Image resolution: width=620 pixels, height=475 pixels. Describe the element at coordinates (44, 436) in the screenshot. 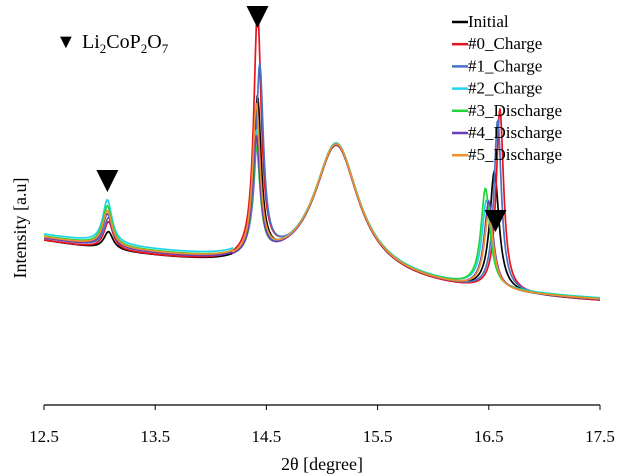

I see `x-tick-label: 12.5` at that location.